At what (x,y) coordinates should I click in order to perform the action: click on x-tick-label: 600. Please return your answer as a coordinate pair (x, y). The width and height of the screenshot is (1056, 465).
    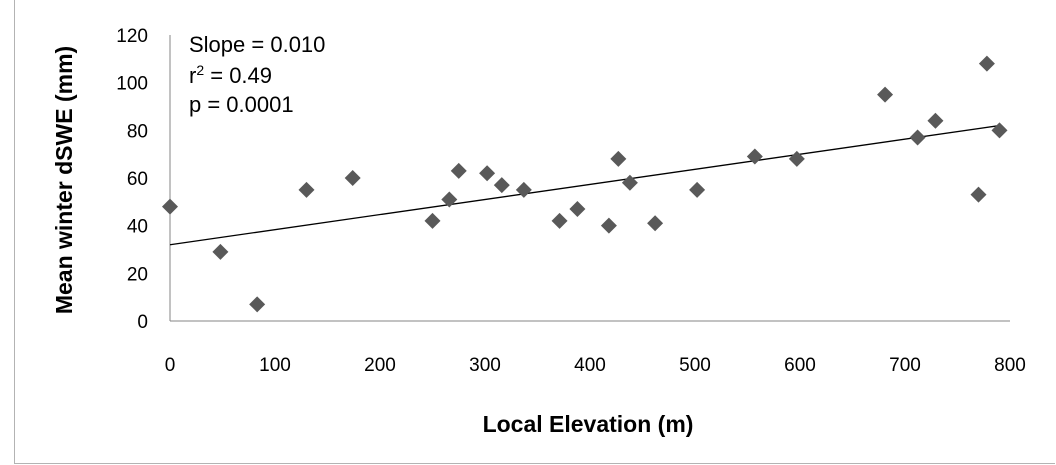
    Looking at the image, I should click on (800, 365).